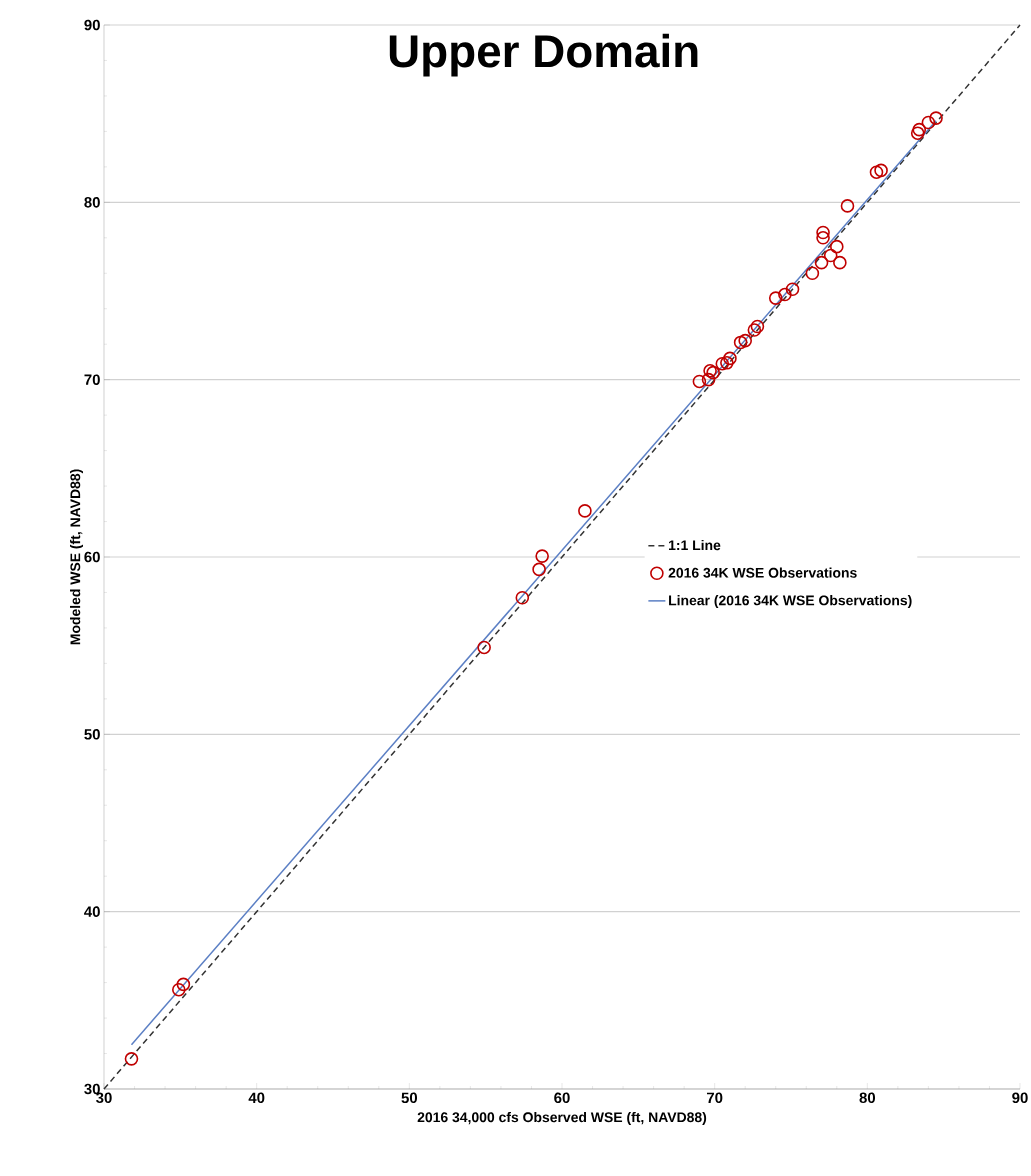 The height and width of the screenshot is (1176, 1031). What do you see at coordinates (1020, 1098) in the screenshot?
I see `x-tick-label: 90` at bounding box center [1020, 1098].